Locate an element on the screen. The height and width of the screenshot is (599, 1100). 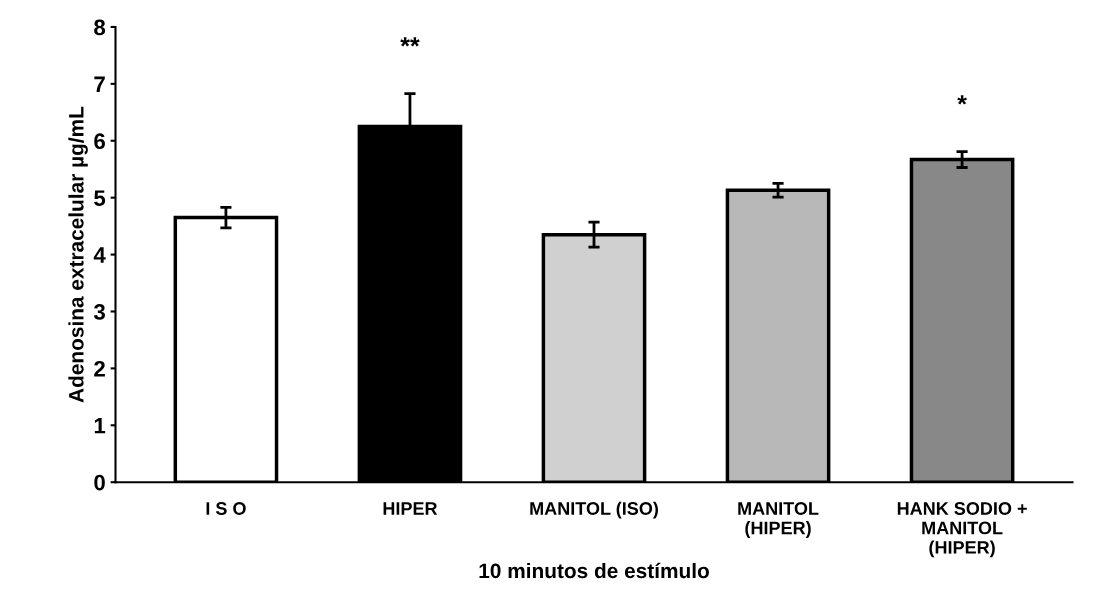
x-tick-label: MANITOL (ISO) is located at coordinates (594, 510).